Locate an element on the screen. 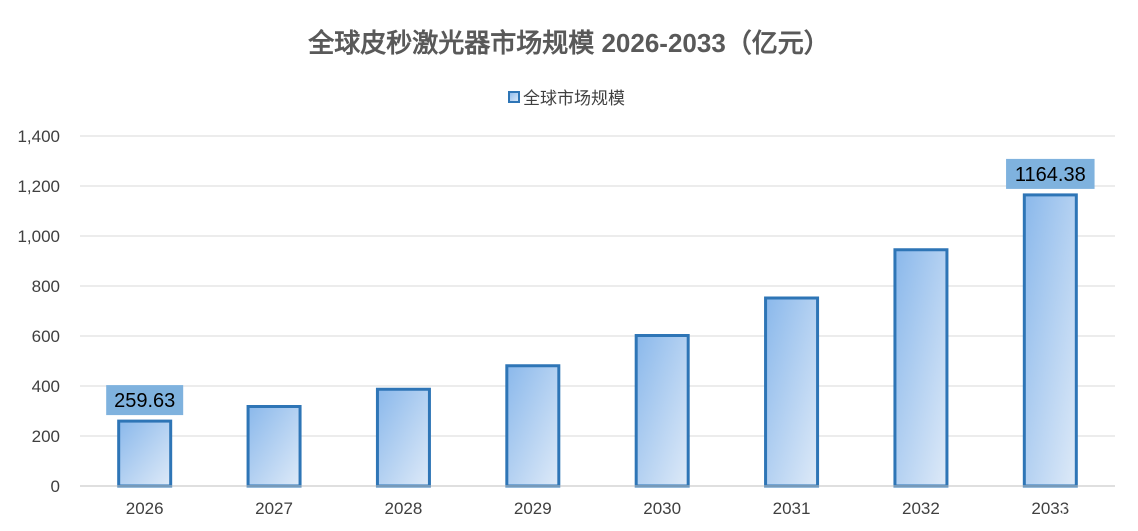 This screenshot has height=531, width=1138. x-tick-label: 2031 is located at coordinates (792, 508).